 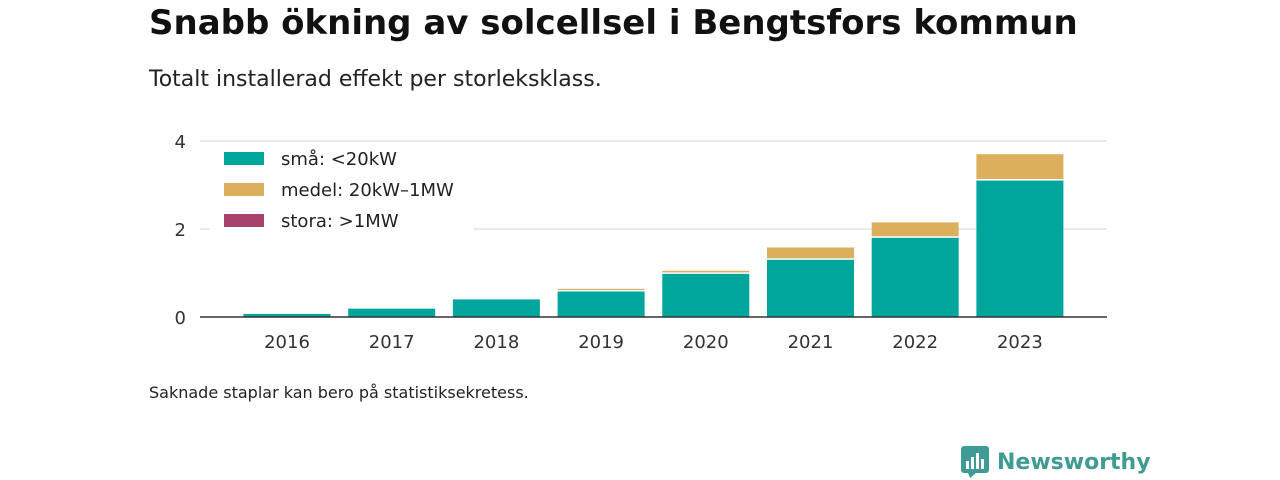 I want to click on newsworthy-logo: Newsworthy, so click(x=1056, y=462).